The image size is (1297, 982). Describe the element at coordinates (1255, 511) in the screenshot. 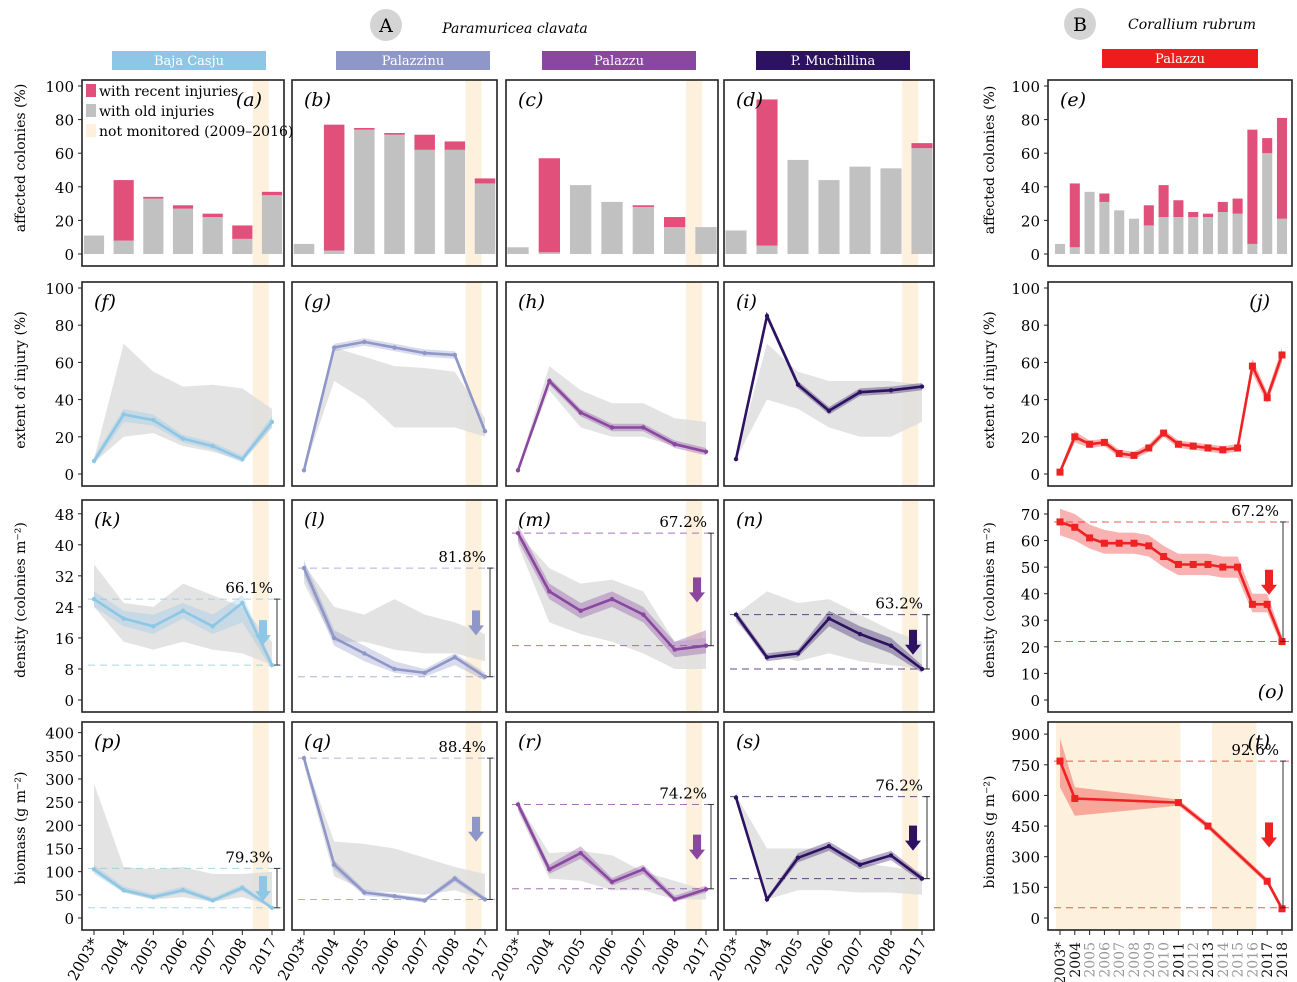

I see `panel-o-decline-pct: 67.2%` at that location.